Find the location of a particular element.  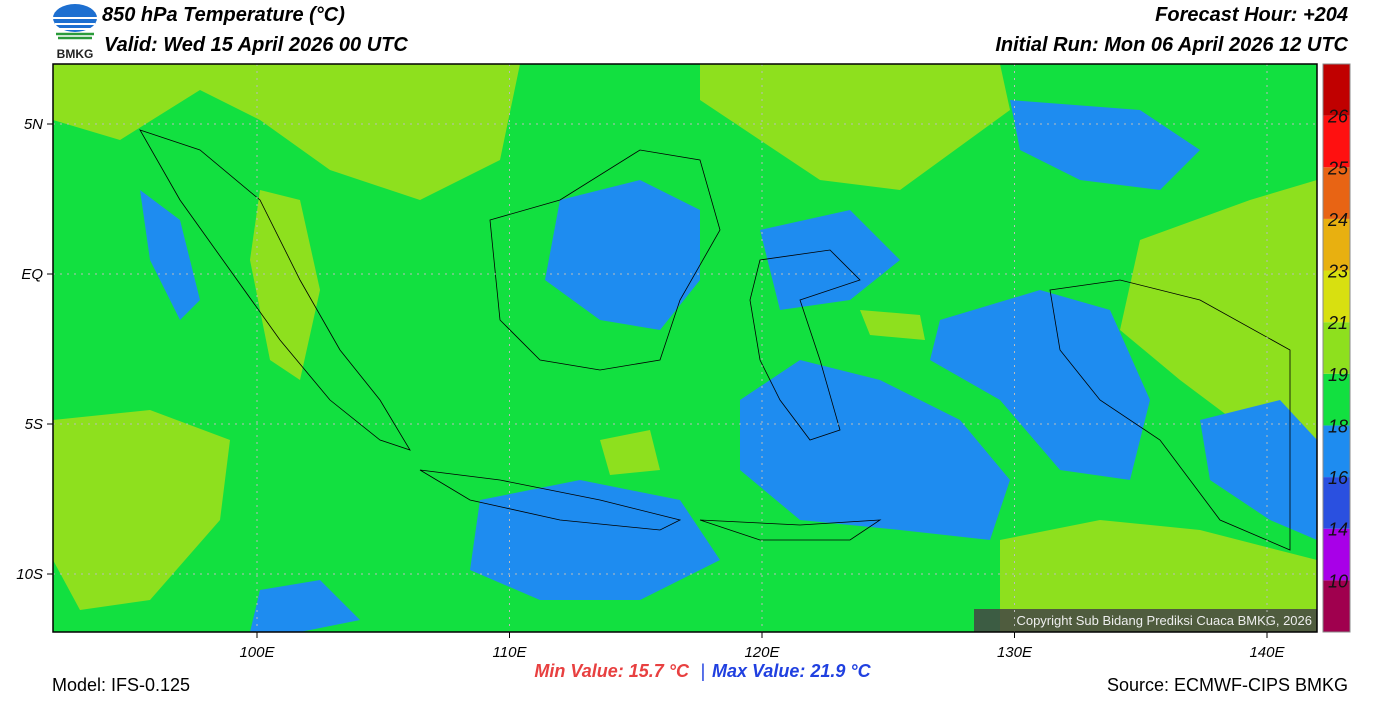

lat-label: EQ is located at coordinates (32, 274).